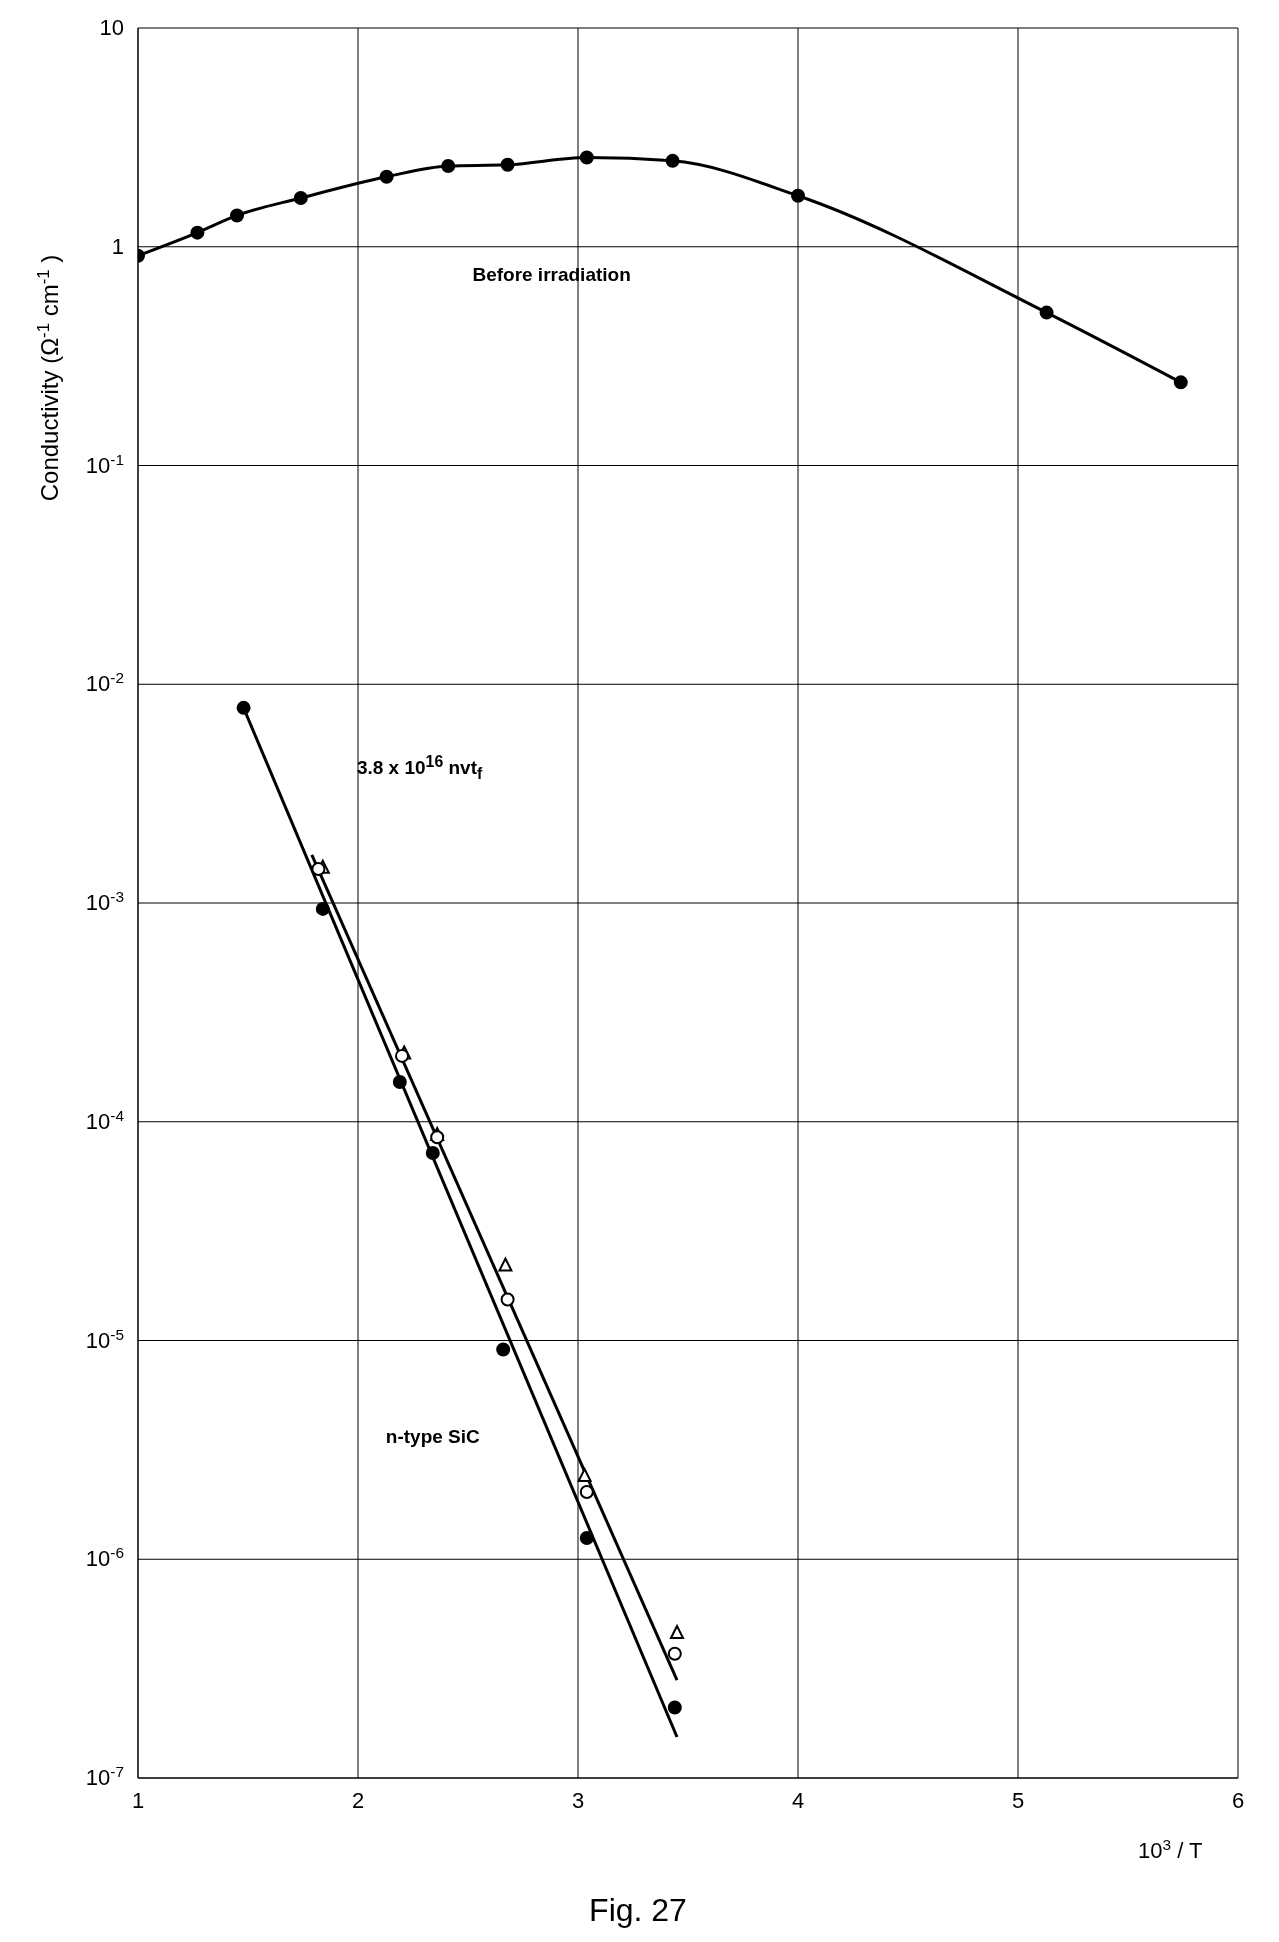 Image resolution: width=1279 pixels, height=1942 pixels. I want to click on x-tick-label: 5, so click(1018, 1800).